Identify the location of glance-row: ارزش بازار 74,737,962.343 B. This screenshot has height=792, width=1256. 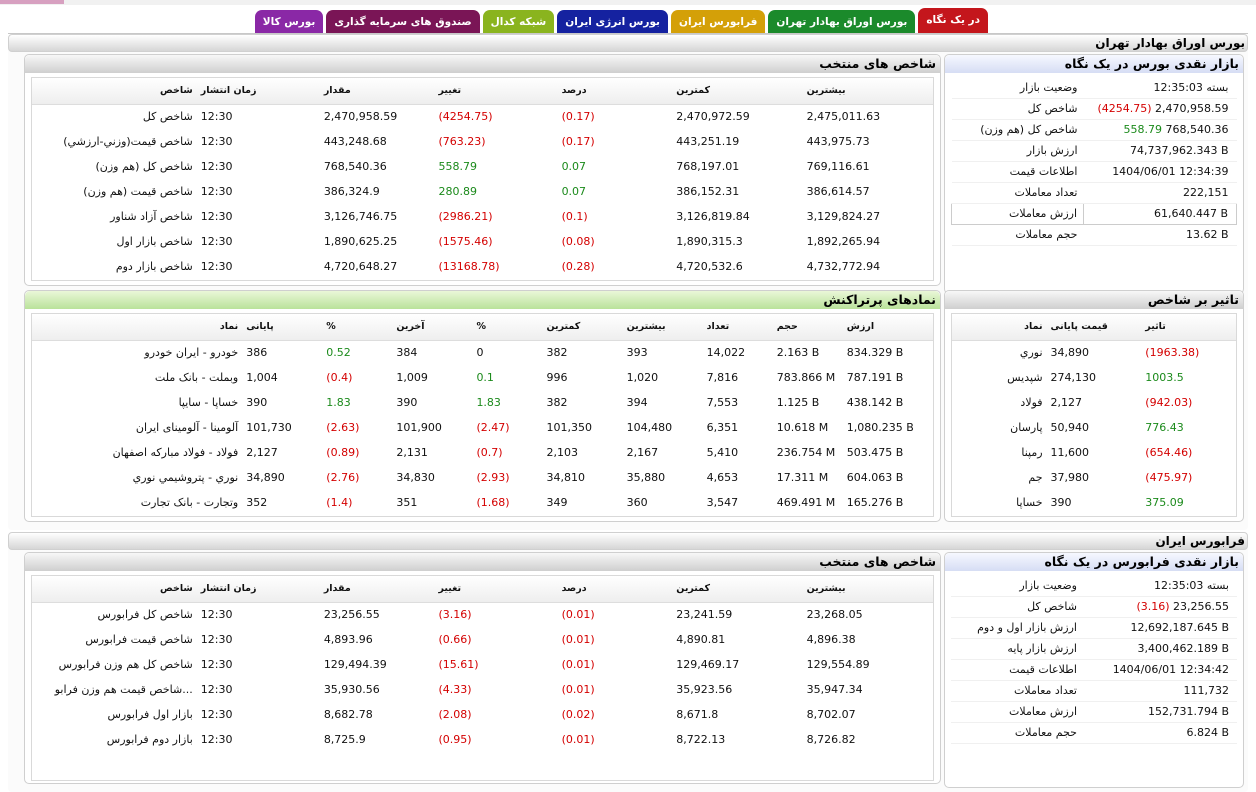
(1094, 151).